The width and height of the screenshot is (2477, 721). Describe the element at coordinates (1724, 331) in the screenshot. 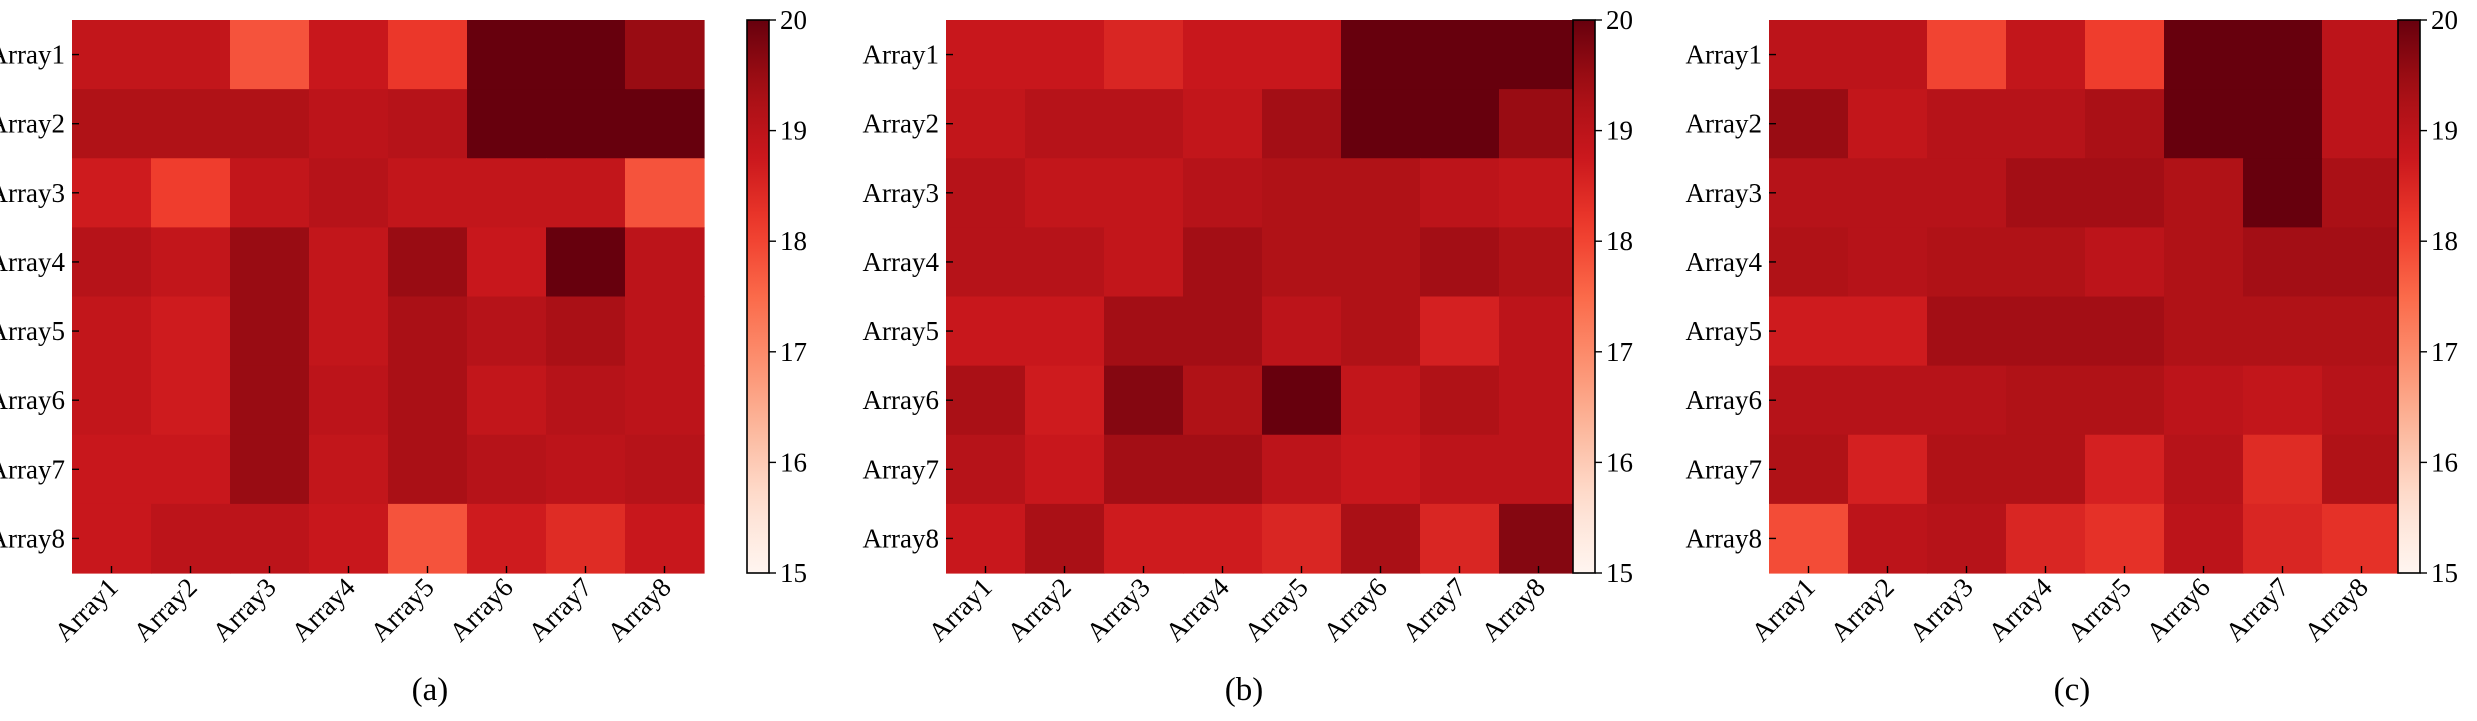

I see `y-tick-label: Array5` at that location.